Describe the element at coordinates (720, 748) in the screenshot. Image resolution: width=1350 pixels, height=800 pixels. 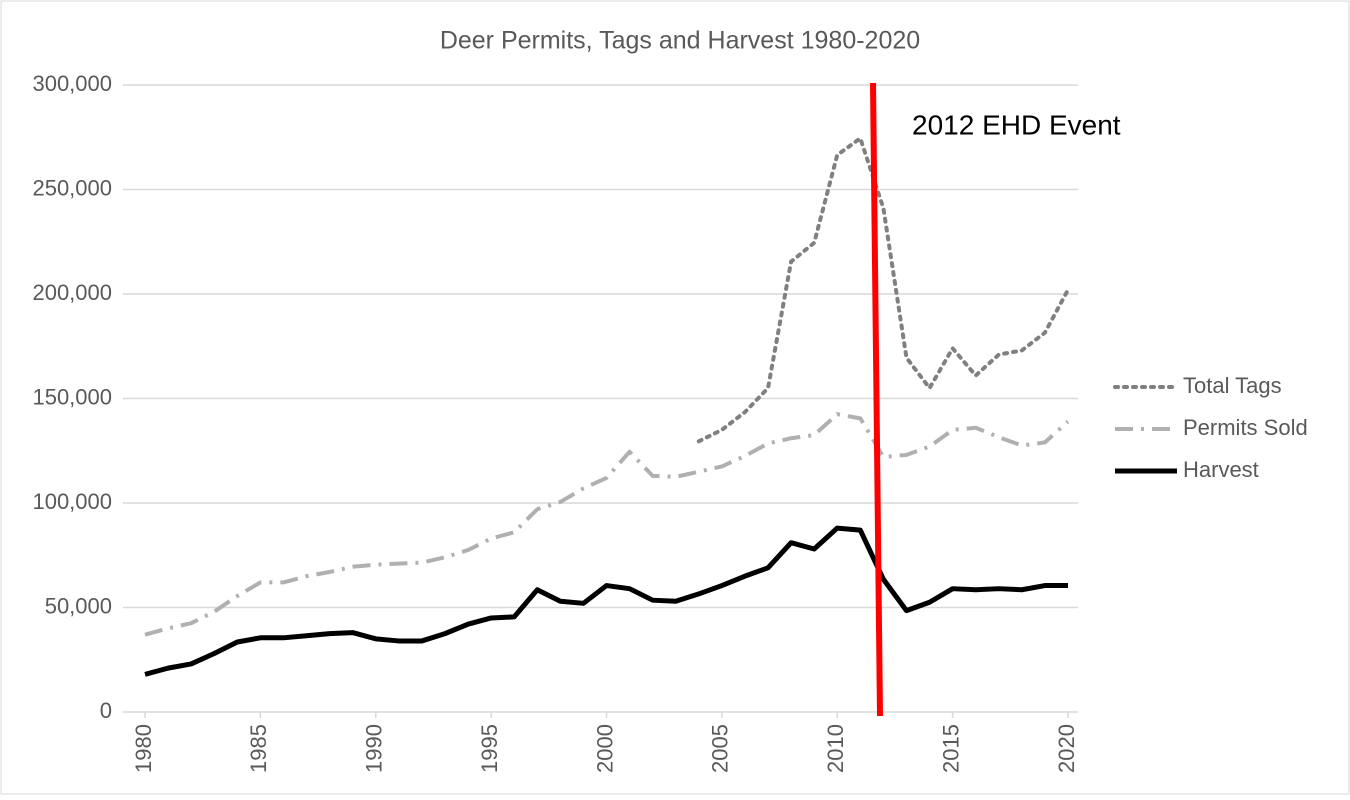
I see `x-tick-label: 2005` at that location.